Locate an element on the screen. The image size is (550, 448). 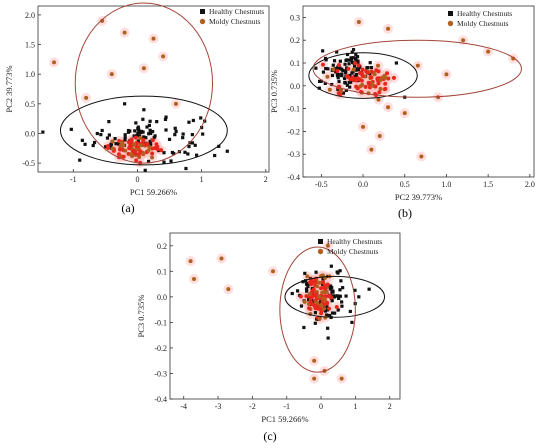
x-tick-label: -2 is located at coordinates (252, 406).